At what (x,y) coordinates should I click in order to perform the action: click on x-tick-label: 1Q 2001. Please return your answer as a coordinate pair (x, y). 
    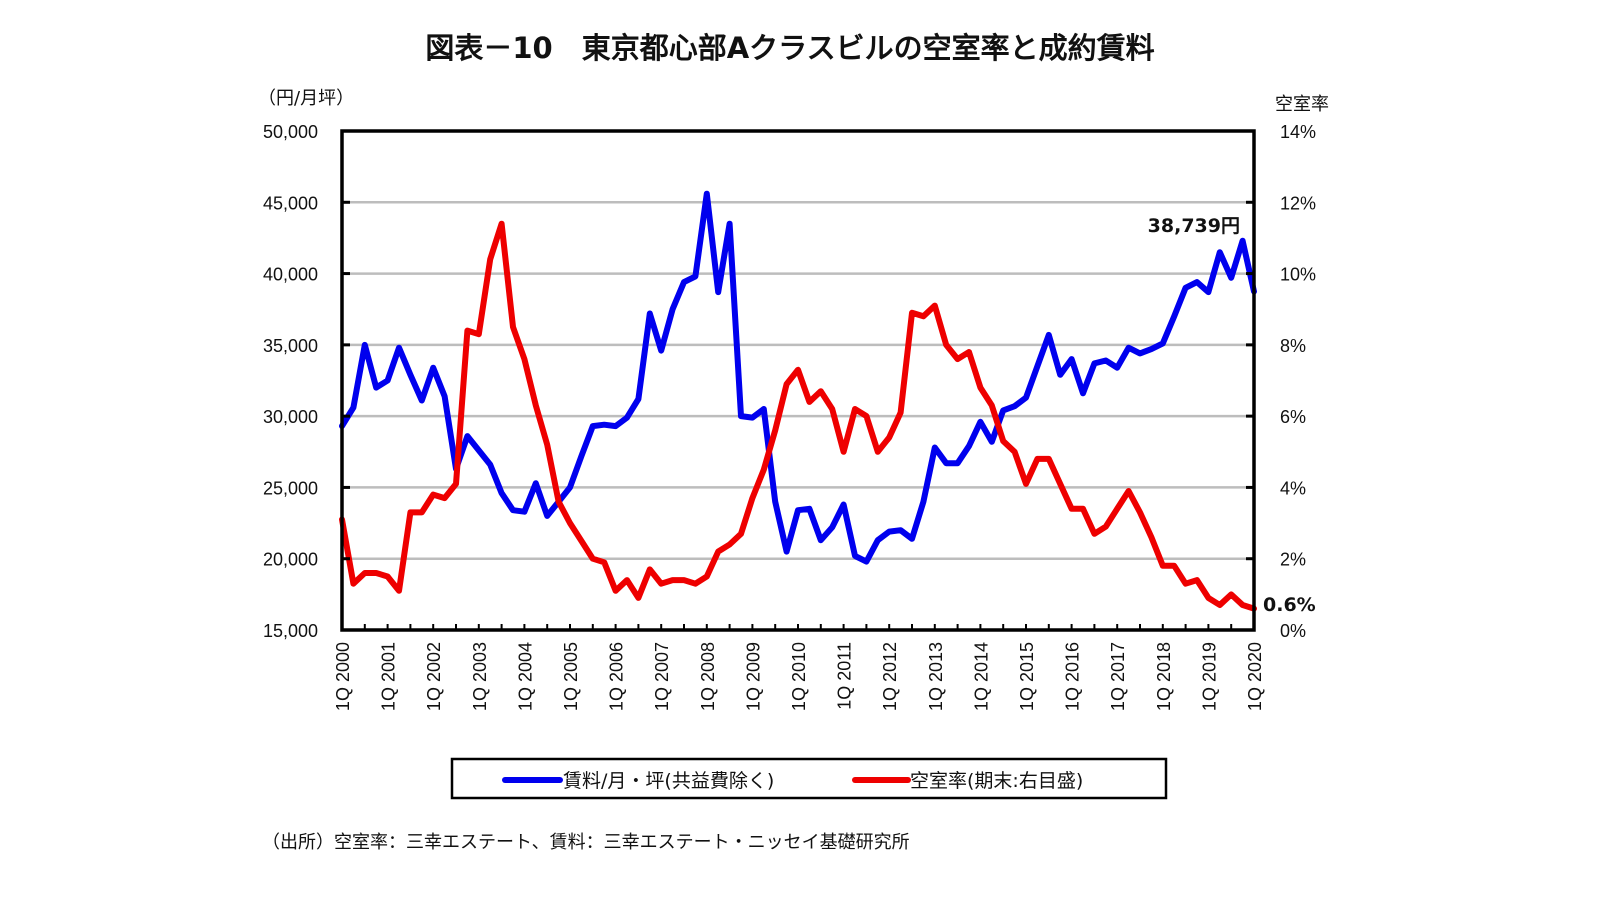
    Looking at the image, I should click on (389, 676).